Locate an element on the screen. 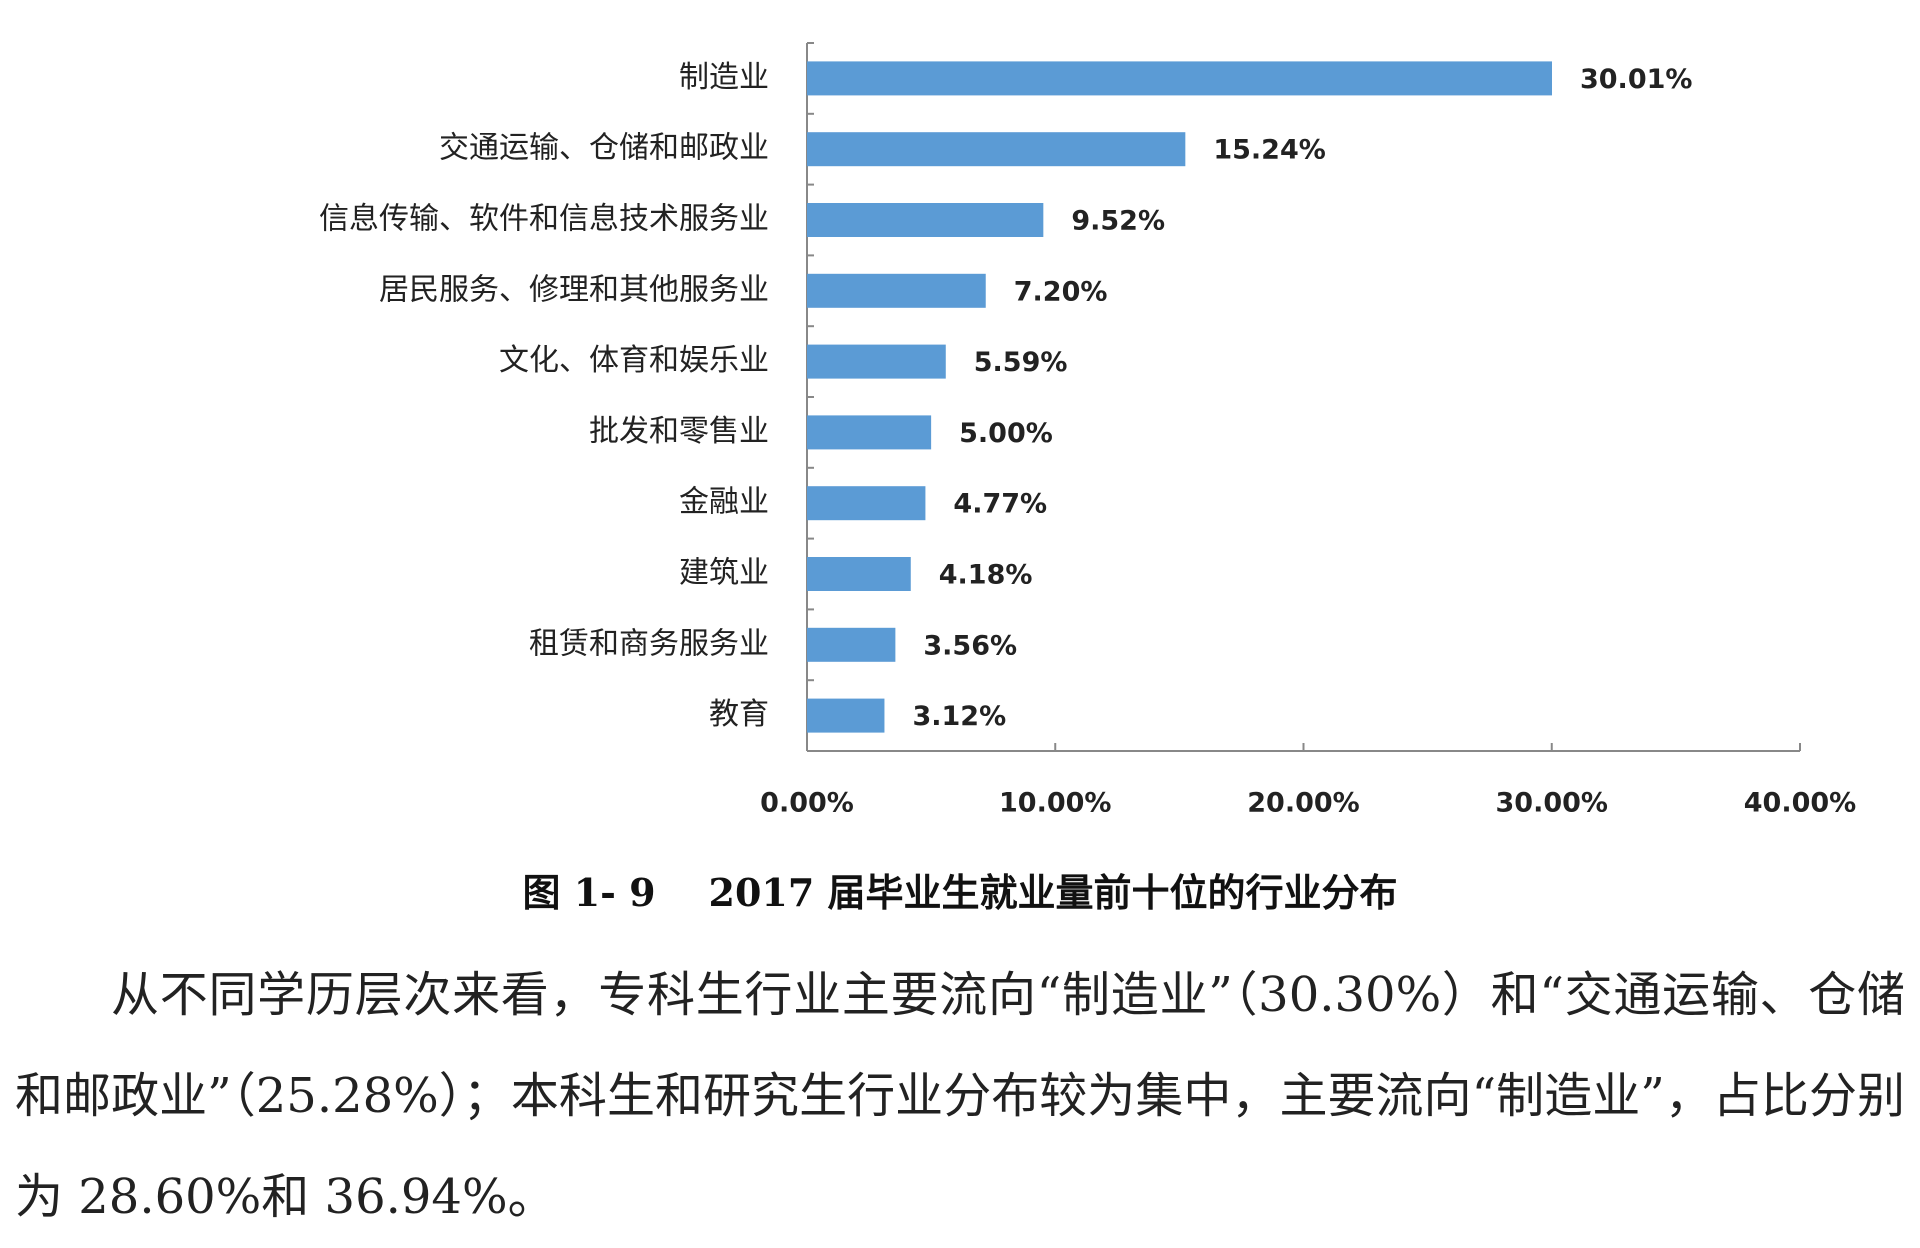 This screenshot has height=1248, width=1920. x-tick-label: 20.00% is located at coordinates (1303, 803).